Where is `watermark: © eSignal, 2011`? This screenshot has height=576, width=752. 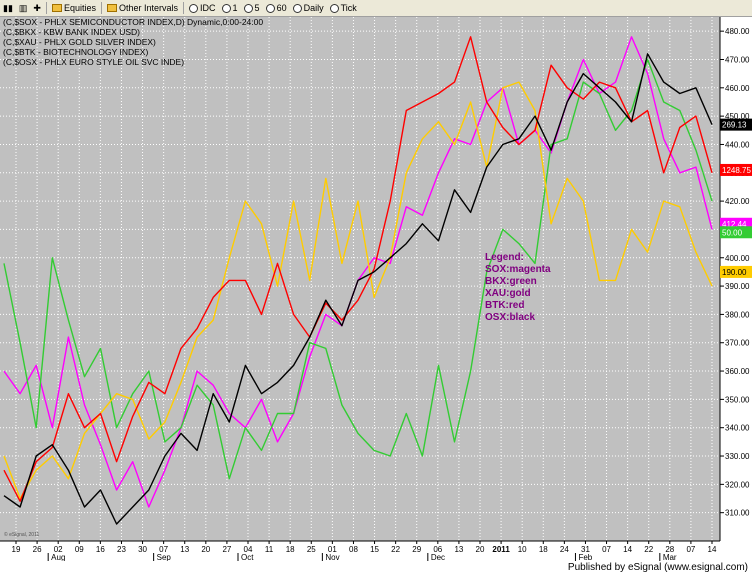 watermark: © eSignal, 2011 is located at coordinates (22, 534).